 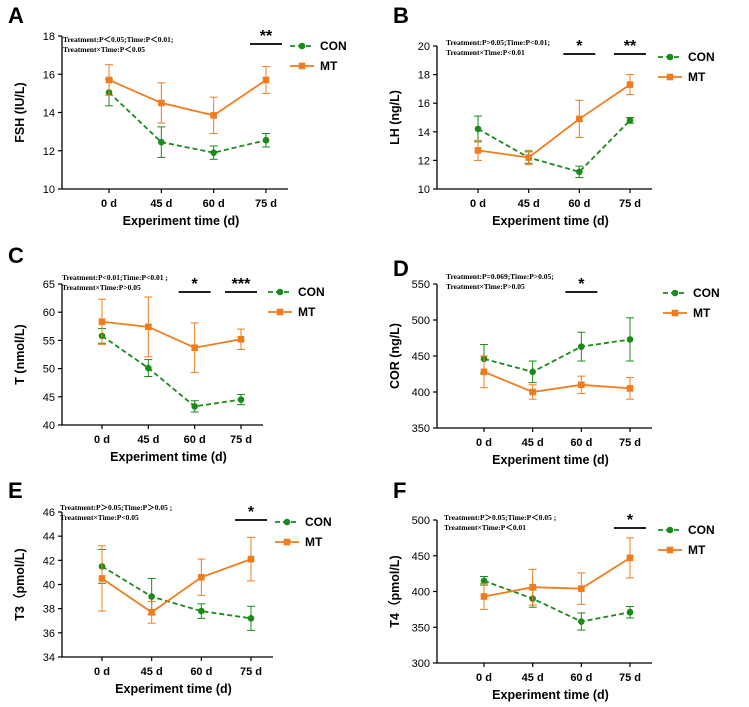 I want to click on panel-letter: E, so click(x=15, y=490).